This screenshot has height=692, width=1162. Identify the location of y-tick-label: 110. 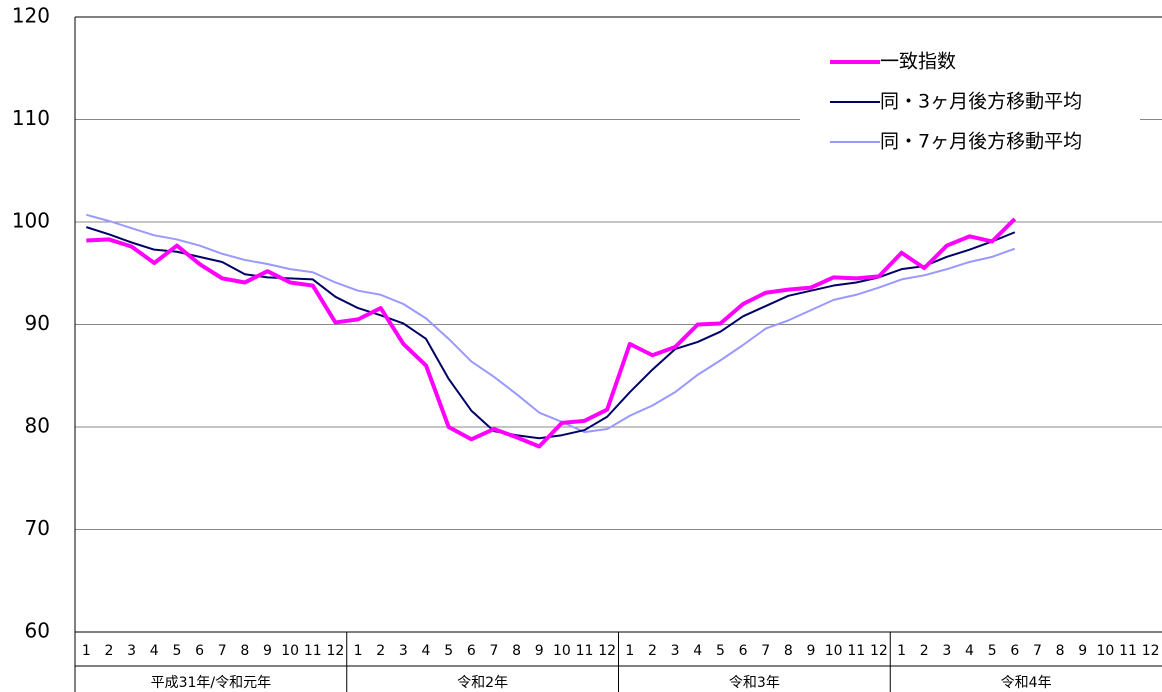
(31, 118).